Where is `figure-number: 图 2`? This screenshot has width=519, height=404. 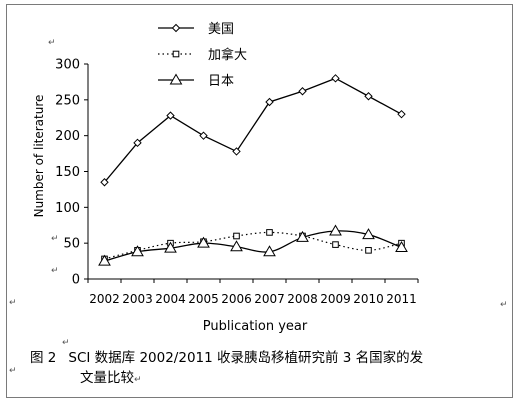
figure-number: 图 2 is located at coordinates (43, 358).